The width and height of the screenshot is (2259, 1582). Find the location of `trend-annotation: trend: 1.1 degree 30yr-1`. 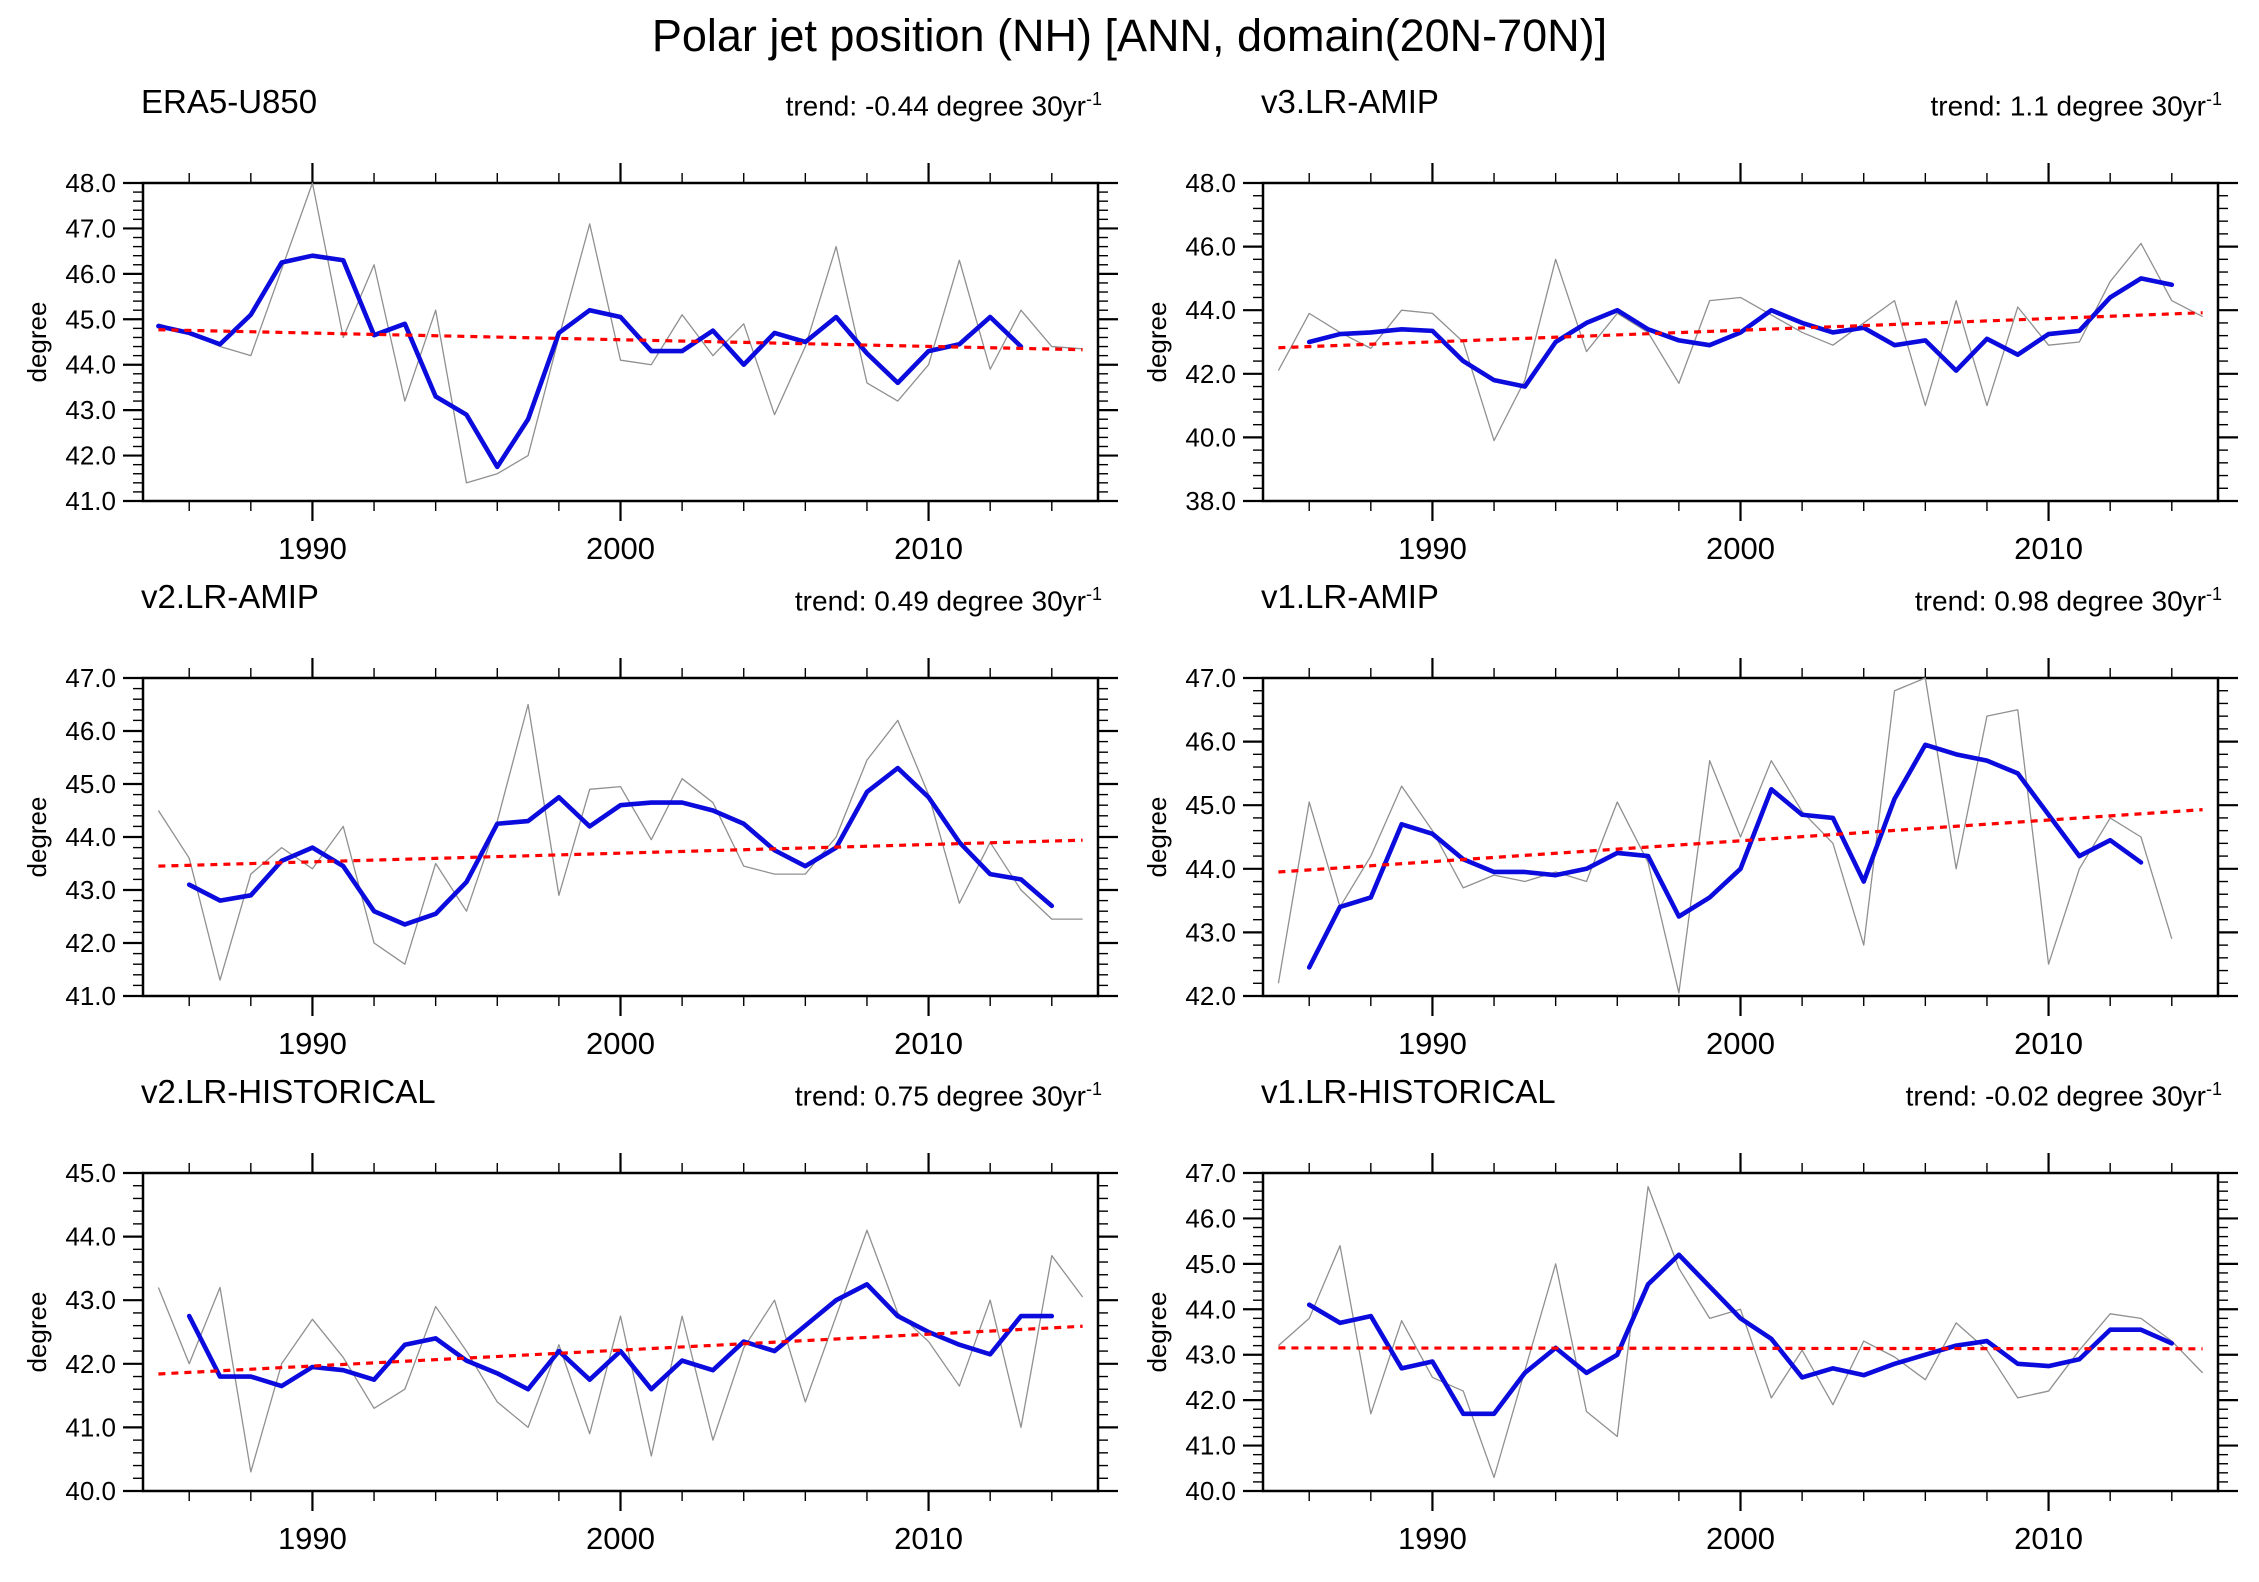

trend-annotation: trend: 1.1 degree 30yr-1 is located at coordinates (2076, 105).